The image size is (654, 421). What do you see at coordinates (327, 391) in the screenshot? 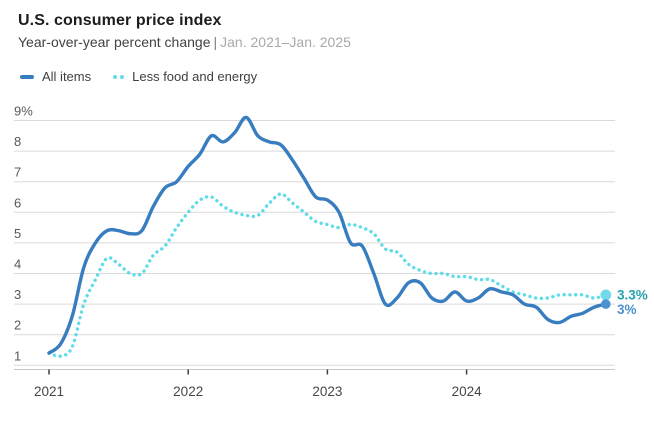
I see `x-tick-label: 2023` at bounding box center [327, 391].